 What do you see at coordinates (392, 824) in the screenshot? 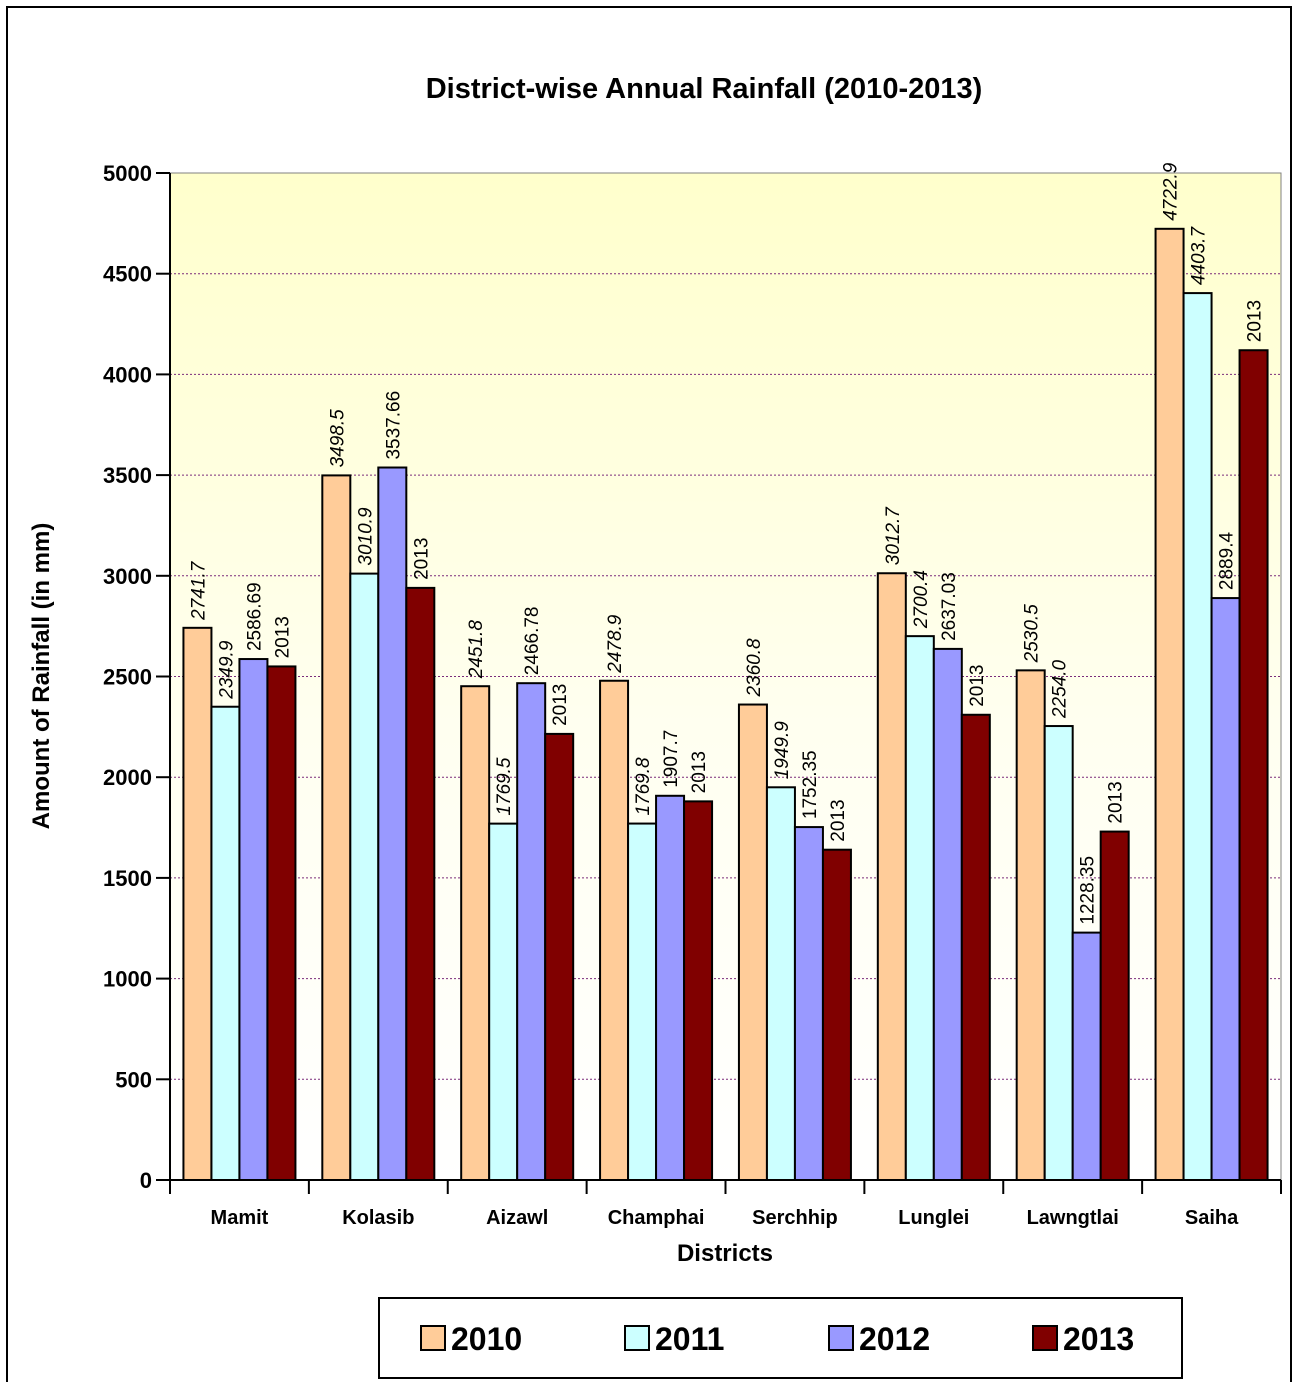
I see `bar-2012-kolasib` at bounding box center [392, 824].